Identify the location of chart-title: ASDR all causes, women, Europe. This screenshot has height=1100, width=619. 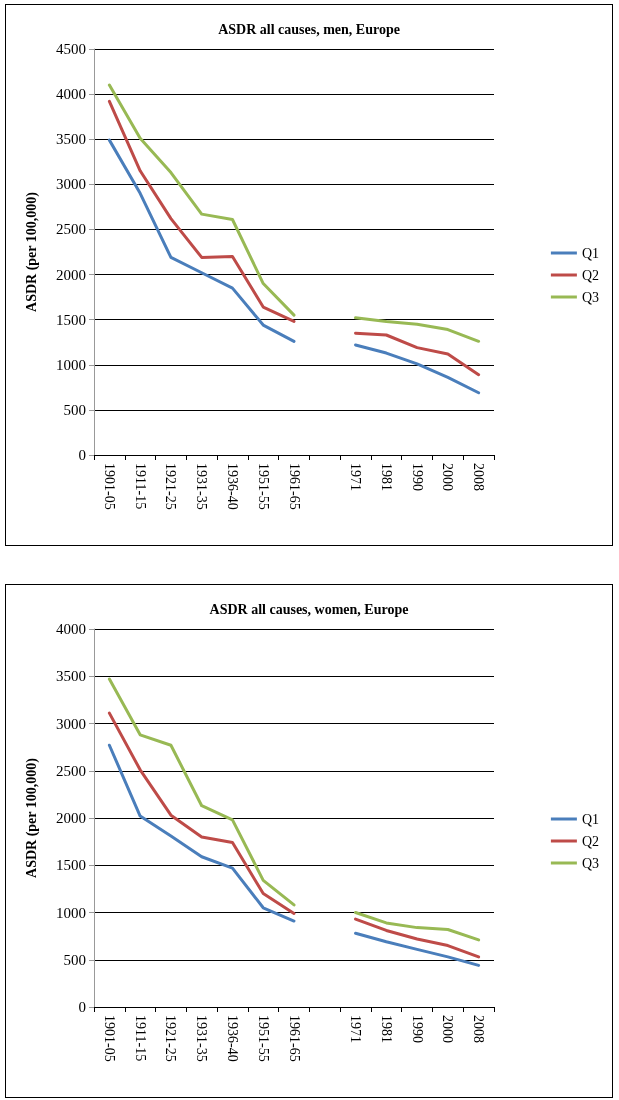
(309, 609).